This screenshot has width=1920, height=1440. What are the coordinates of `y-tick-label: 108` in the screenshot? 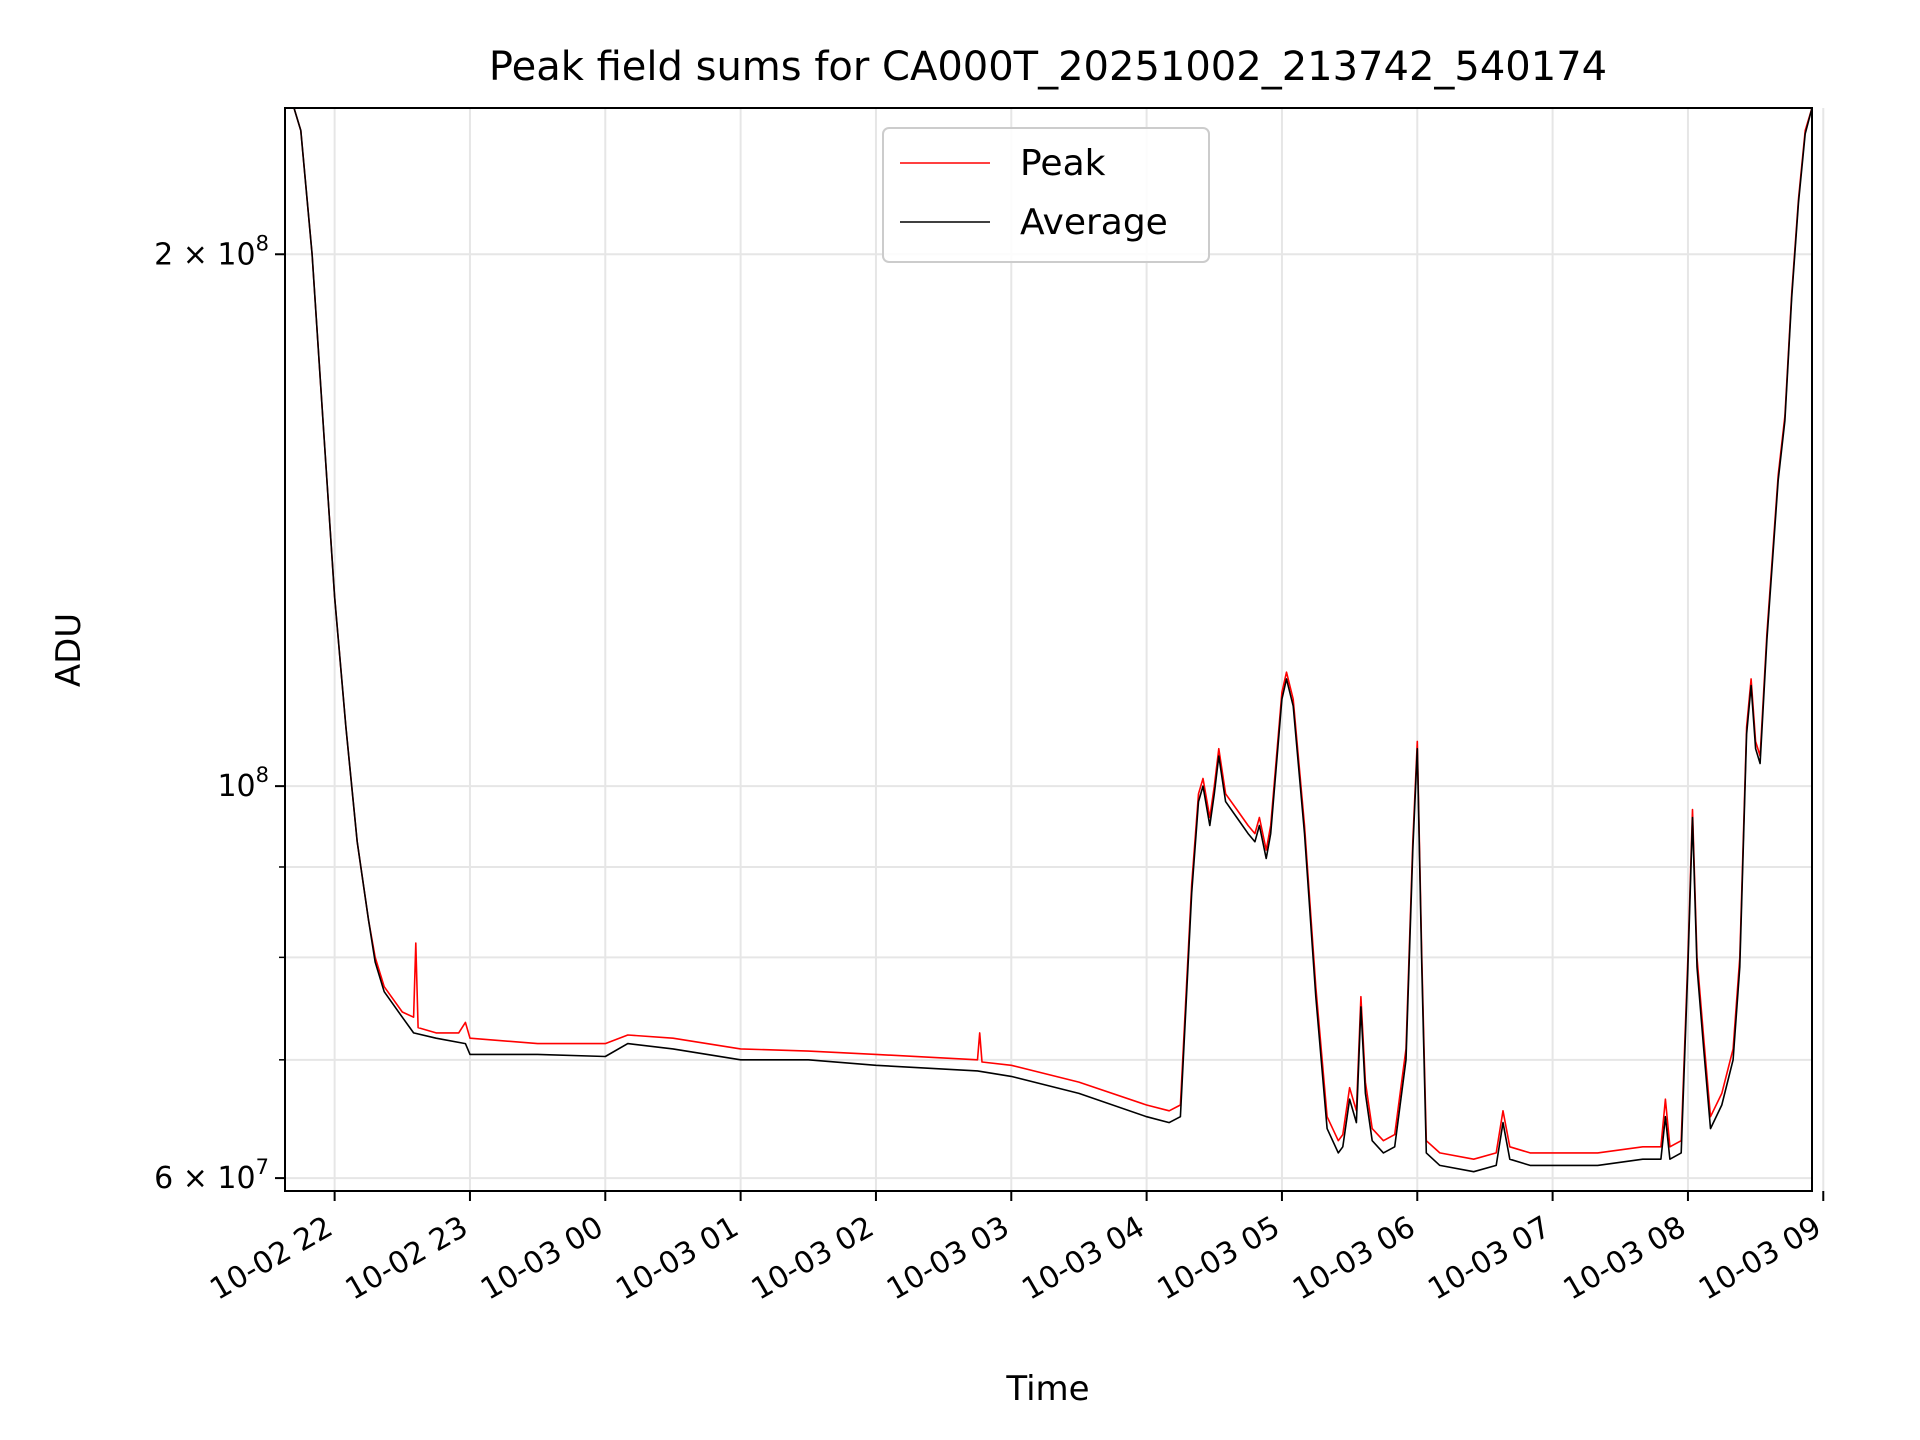 It's located at (243, 783).